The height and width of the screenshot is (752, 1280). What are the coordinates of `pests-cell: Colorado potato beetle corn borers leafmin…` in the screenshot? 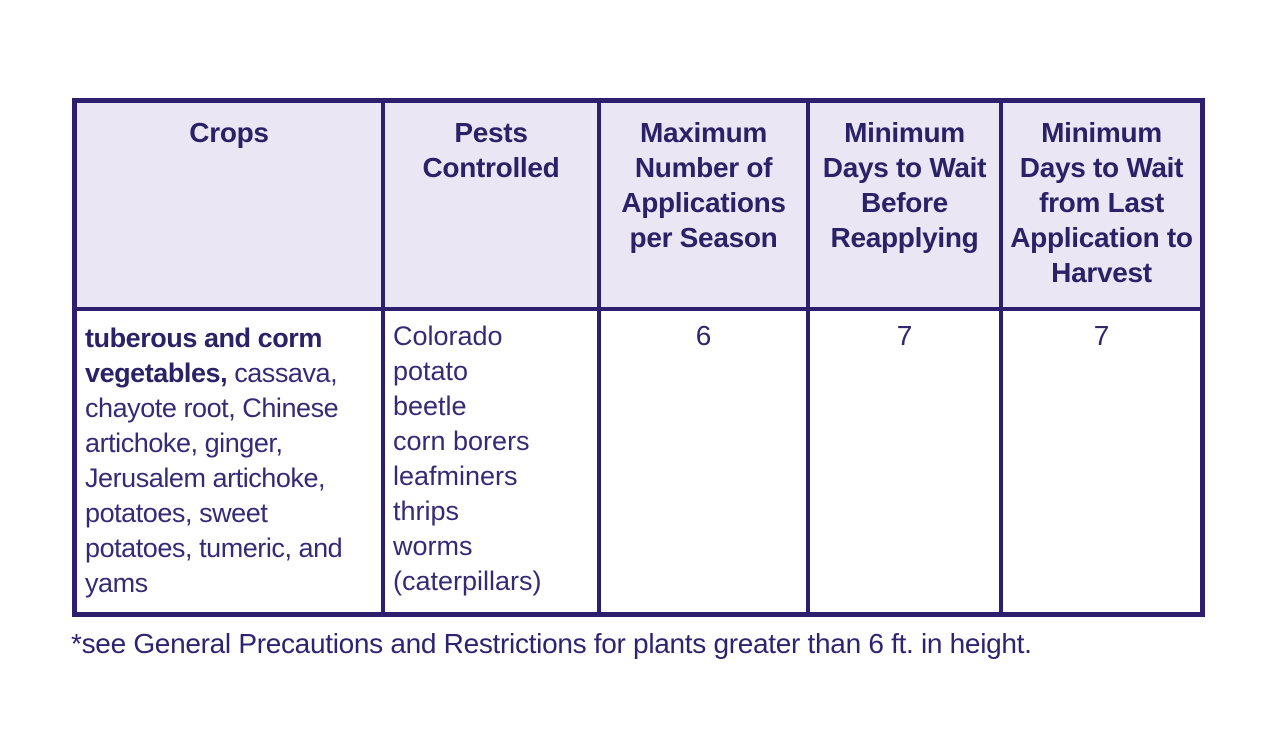 It's located at (493, 461).